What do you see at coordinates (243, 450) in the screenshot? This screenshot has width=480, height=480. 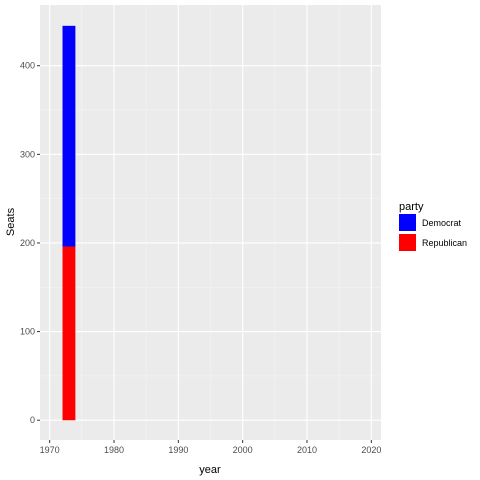 I see `x-tick-label: 2000` at bounding box center [243, 450].